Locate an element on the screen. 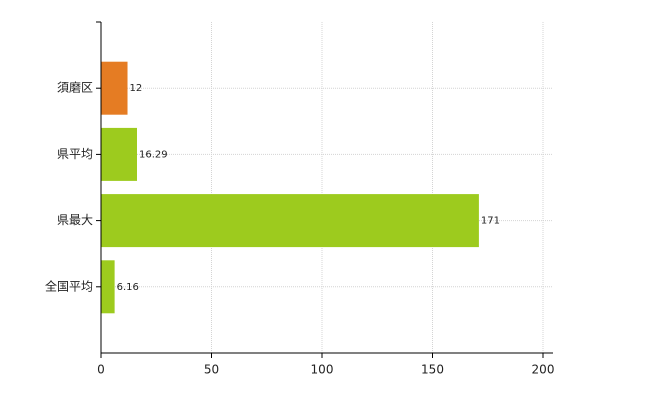 Image resolution: width=650 pixels, height=400 pixels. x-tick-label: 100 is located at coordinates (322, 370).